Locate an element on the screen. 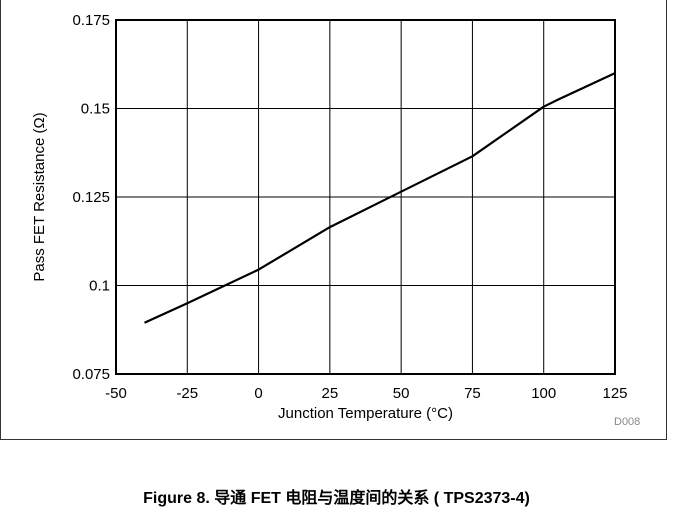  y-axis-title: Pass FET Resistance (Ω) is located at coordinates (39, 196).